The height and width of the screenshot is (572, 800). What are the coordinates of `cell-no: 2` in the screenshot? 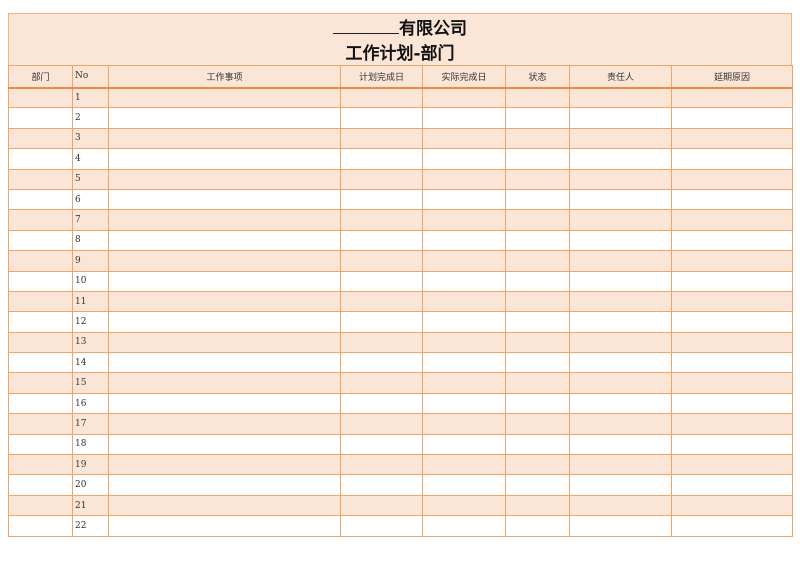 It's located at (90, 118).